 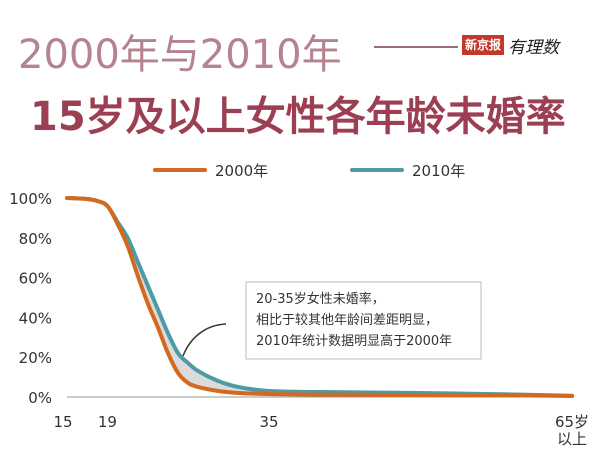 What do you see at coordinates (35, 318) in the screenshot?
I see `y-tick-label: 40%` at bounding box center [35, 318].